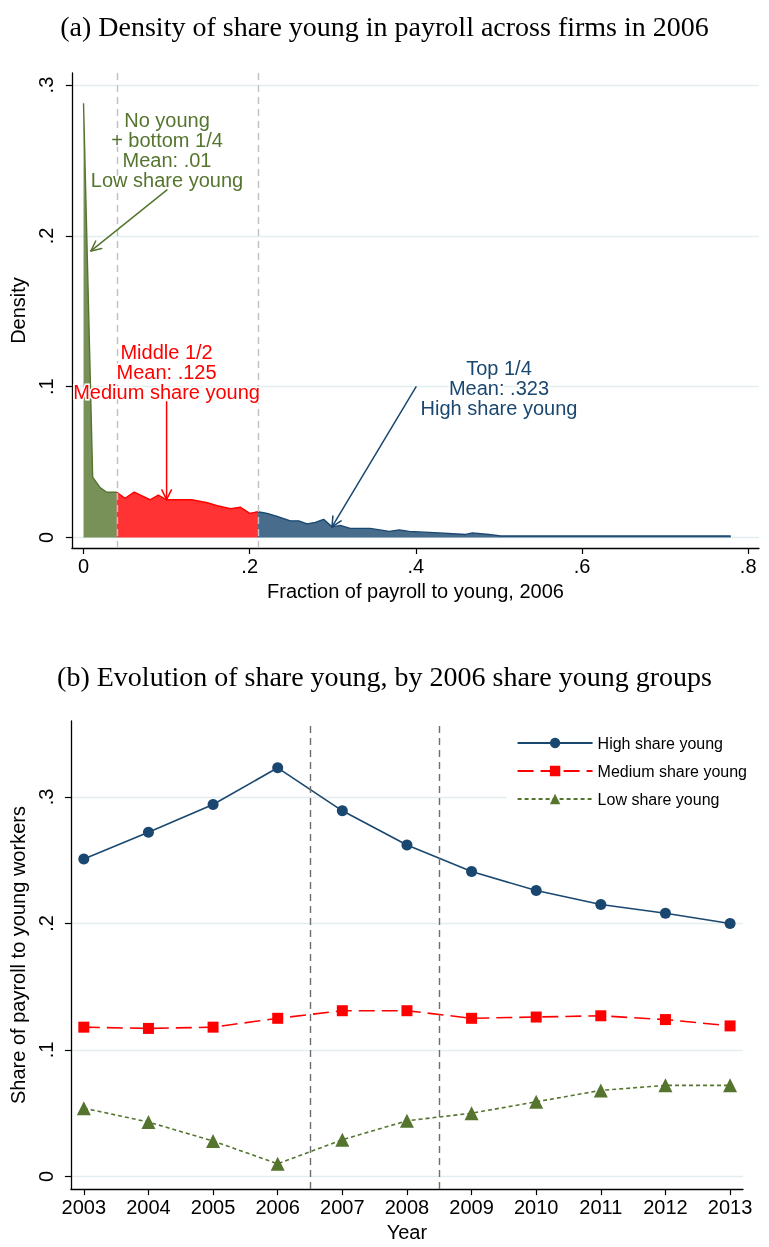  I want to click on x-tick-label: 2009, so click(471, 1207).